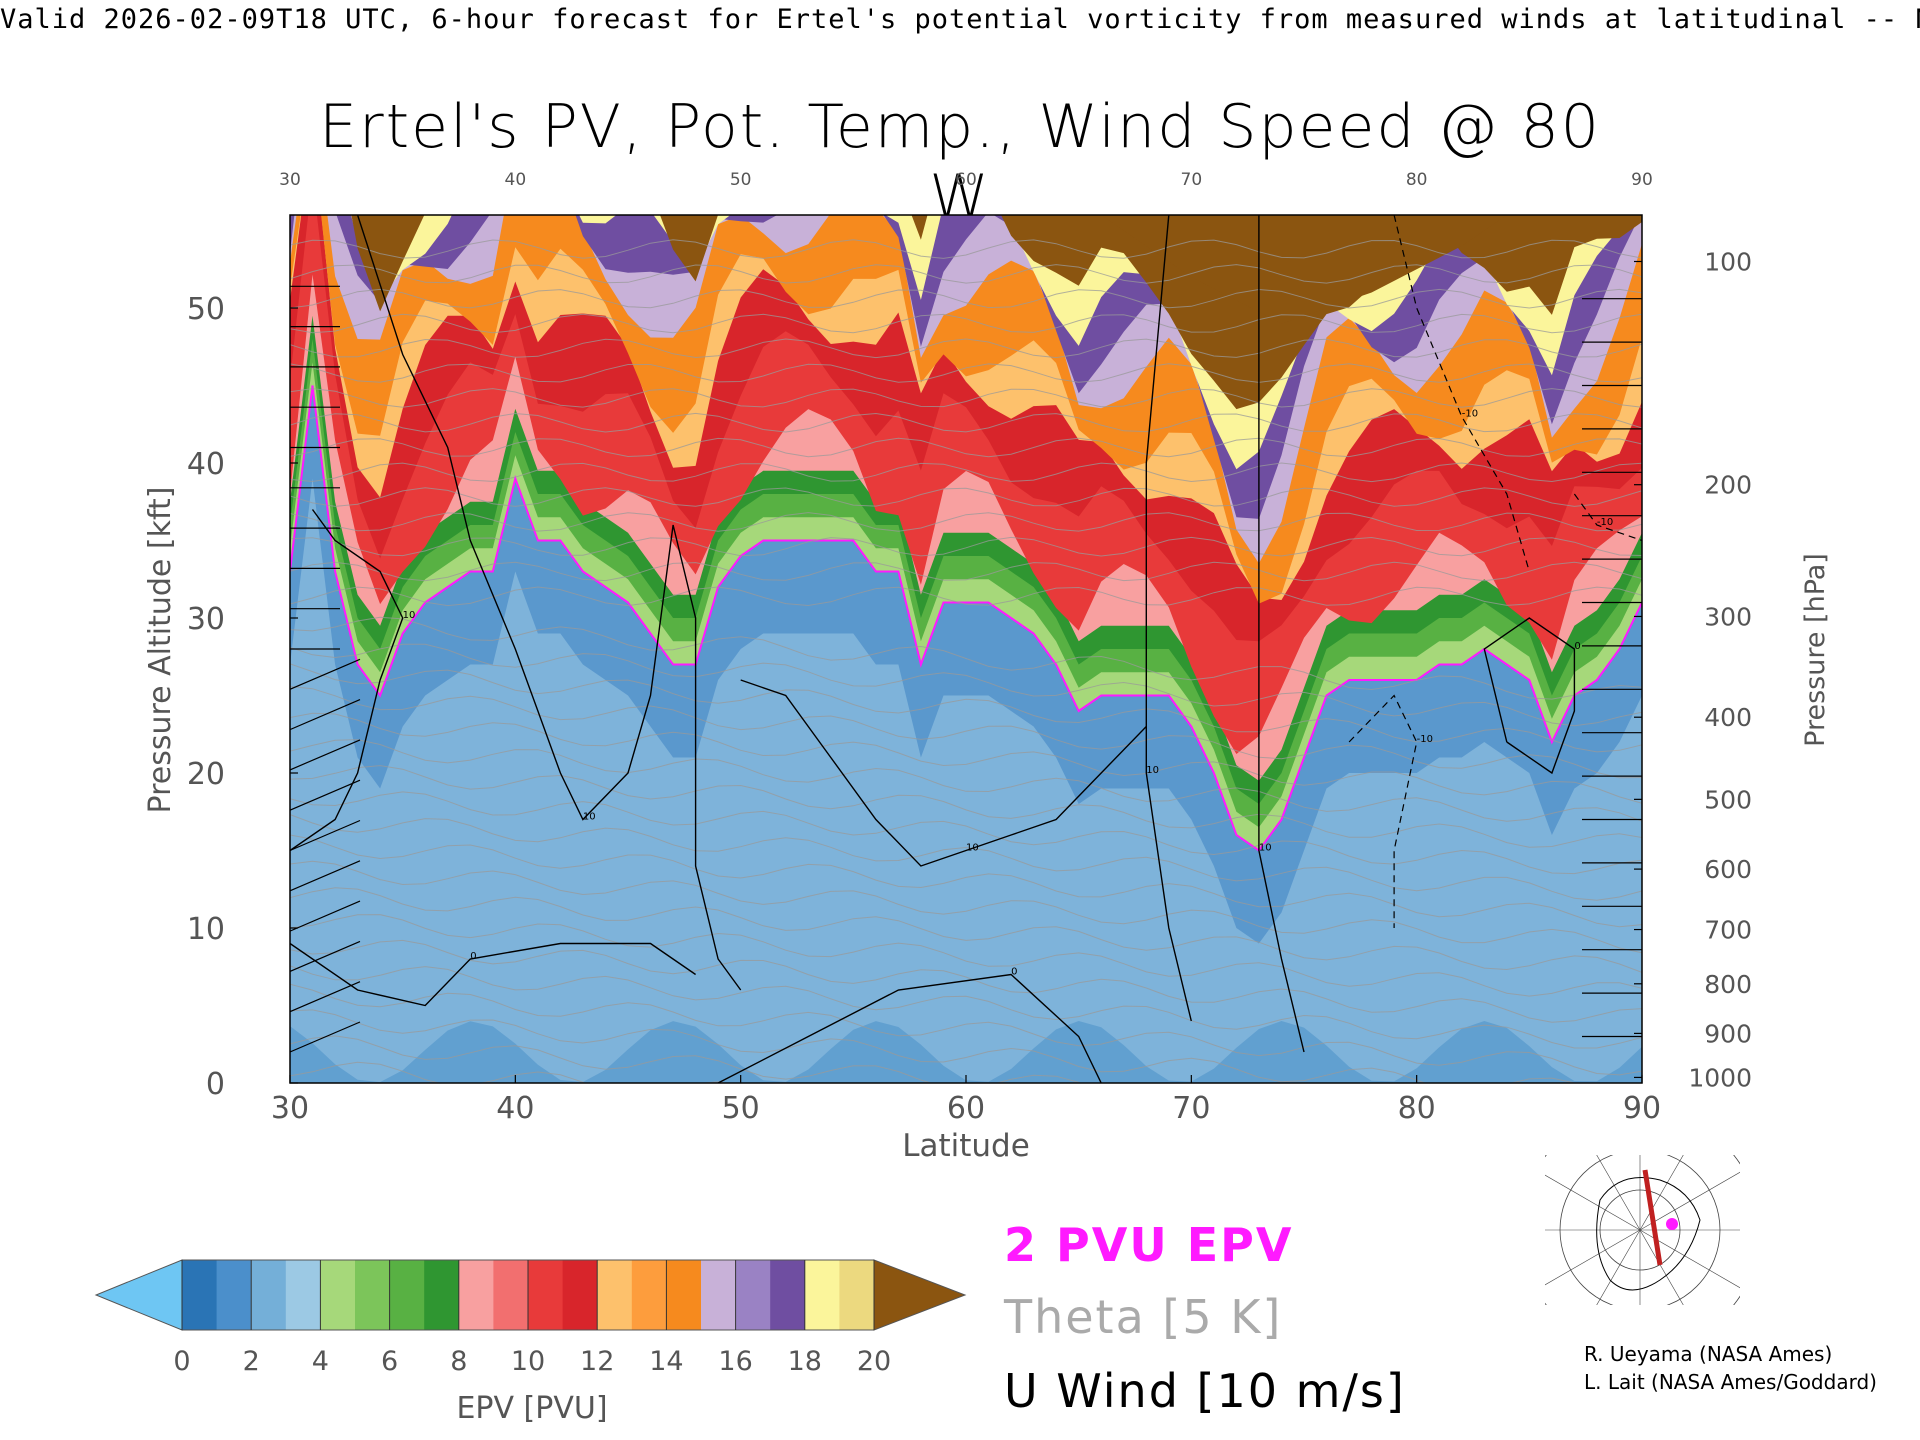 The width and height of the screenshot is (1920, 1440). Describe the element at coordinates (666, 1361) in the screenshot. I see `colorbar-tick-7: 14` at that location.